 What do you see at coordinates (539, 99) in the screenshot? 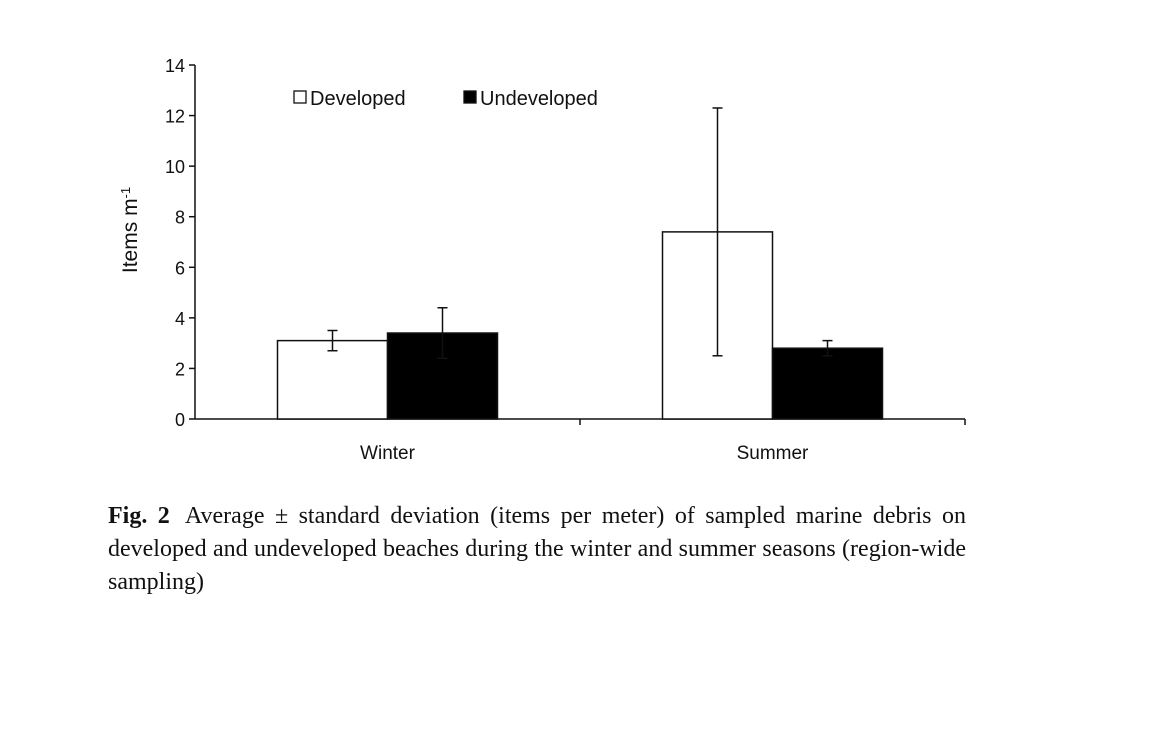
I see `legend-label-undeveloped: Undeveloped` at bounding box center [539, 99].